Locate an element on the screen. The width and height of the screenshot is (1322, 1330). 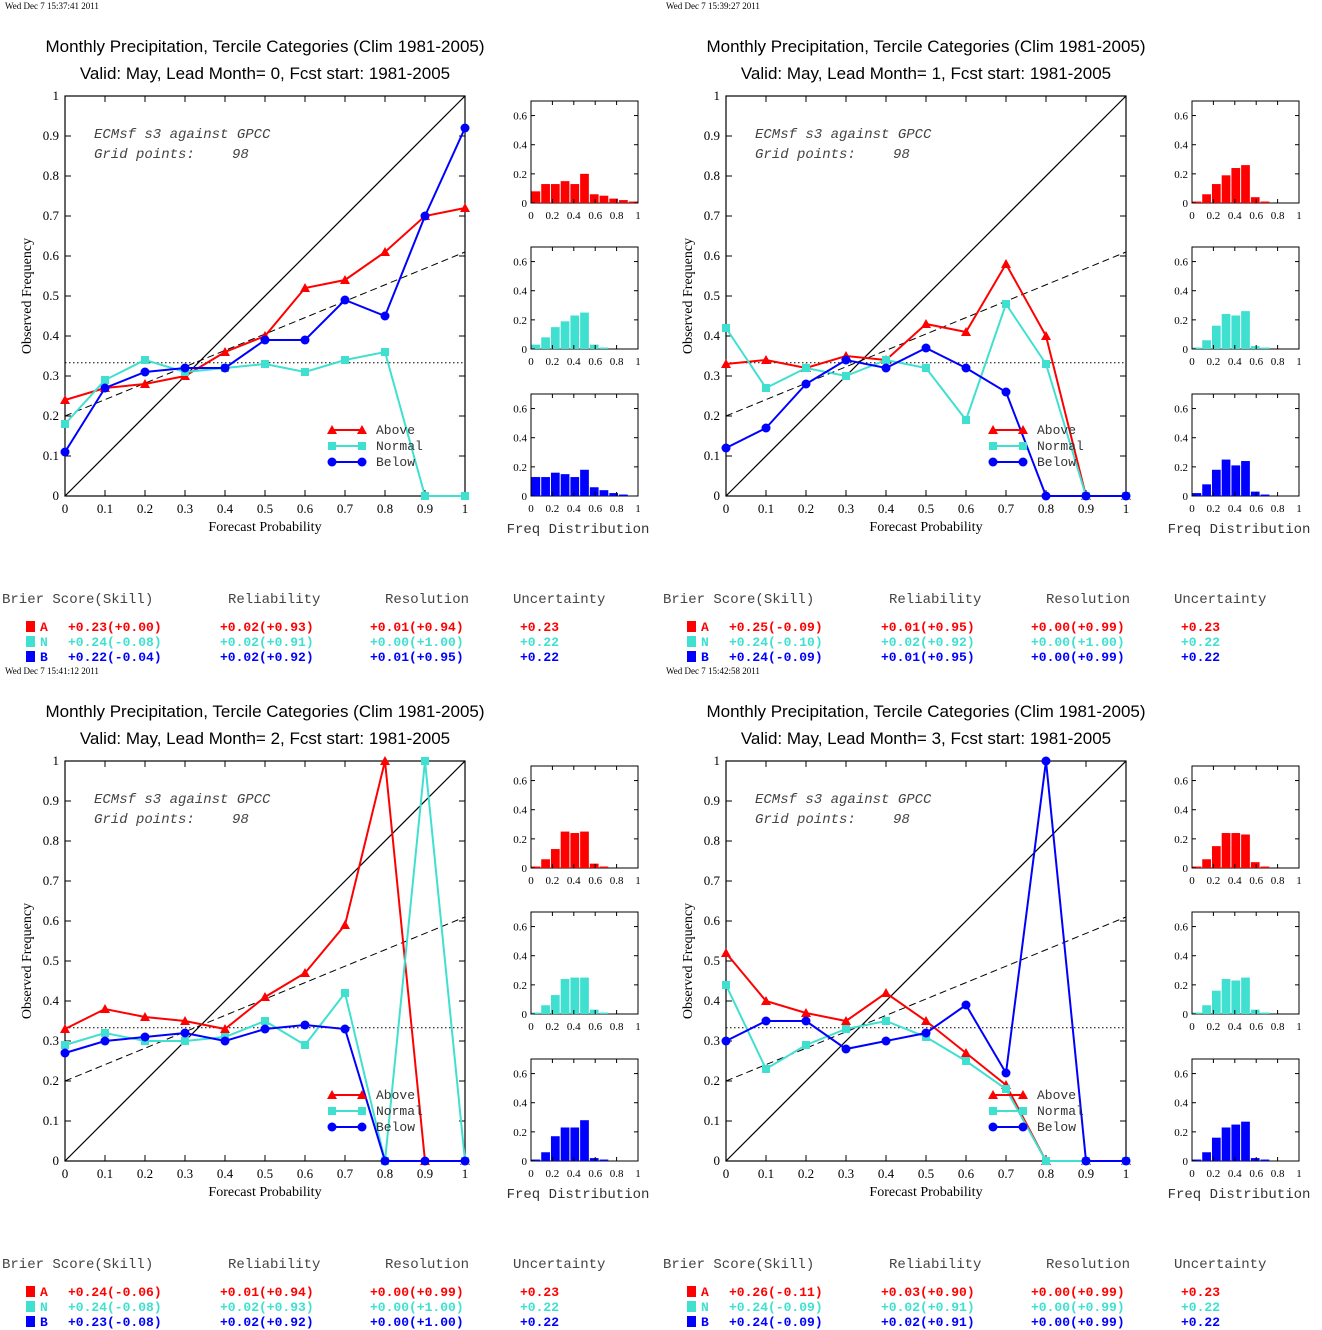
x-tick-label: 0.3 is located at coordinates (846, 1173).